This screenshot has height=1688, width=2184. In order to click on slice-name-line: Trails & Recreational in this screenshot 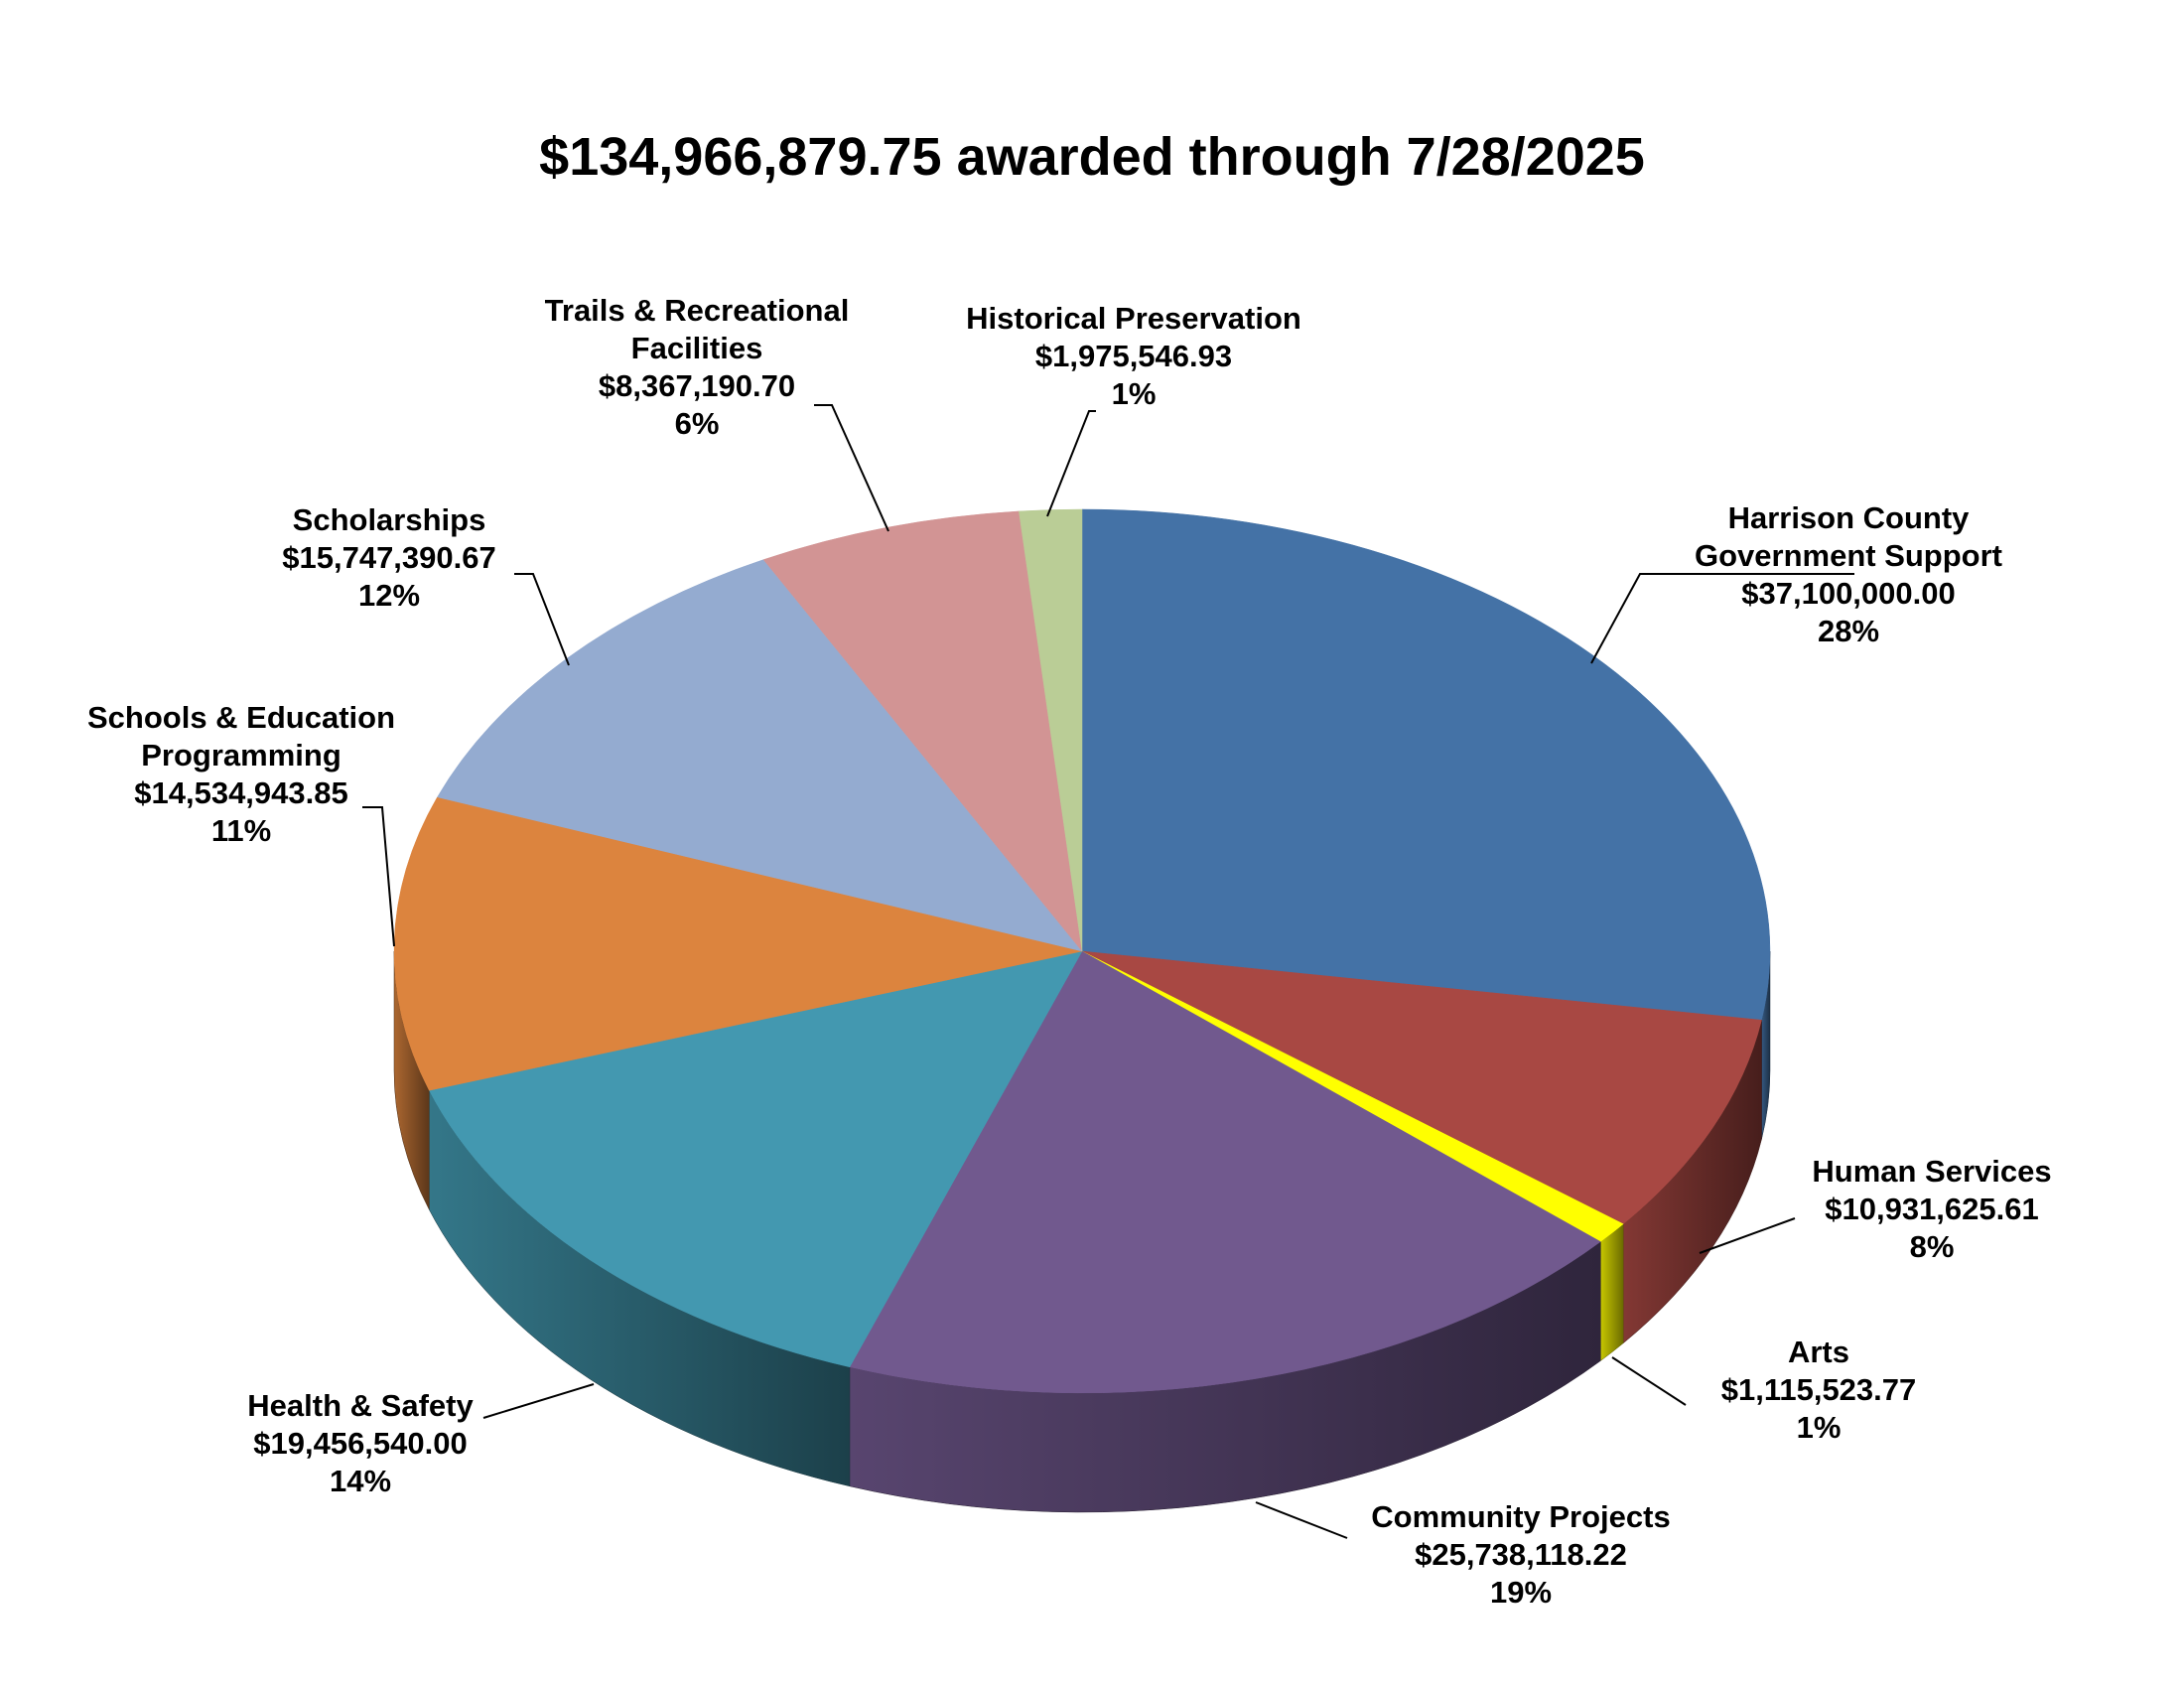, I will do `click(697, 310)`.